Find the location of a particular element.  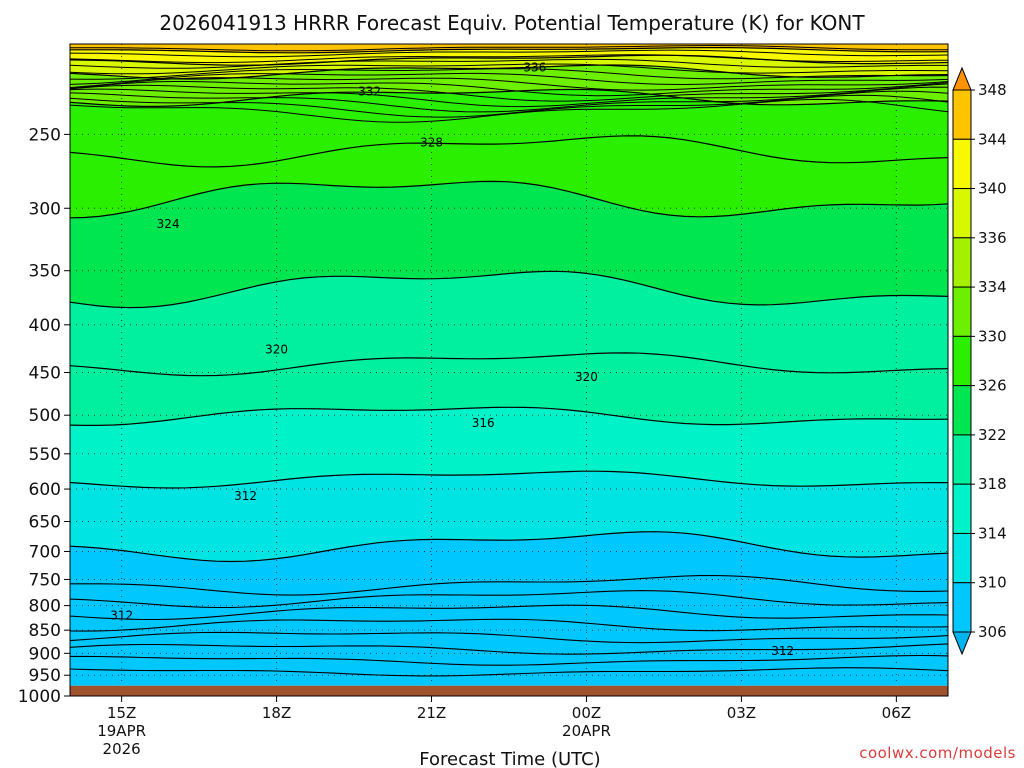

y-tick-label: 750 is located at coordinates (45, 580).